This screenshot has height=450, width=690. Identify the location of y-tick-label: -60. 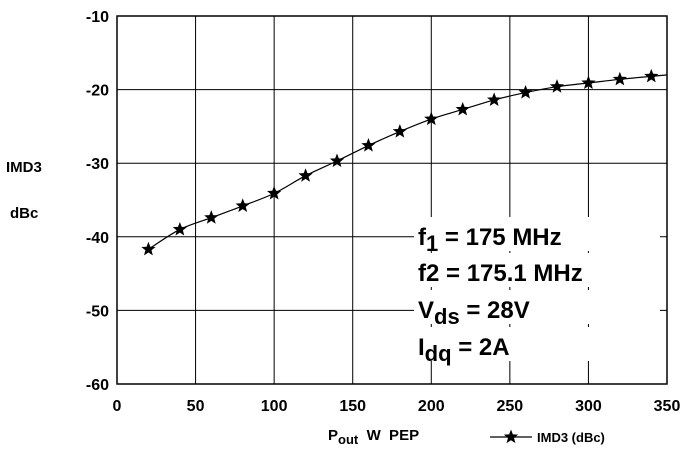
(97, 385).